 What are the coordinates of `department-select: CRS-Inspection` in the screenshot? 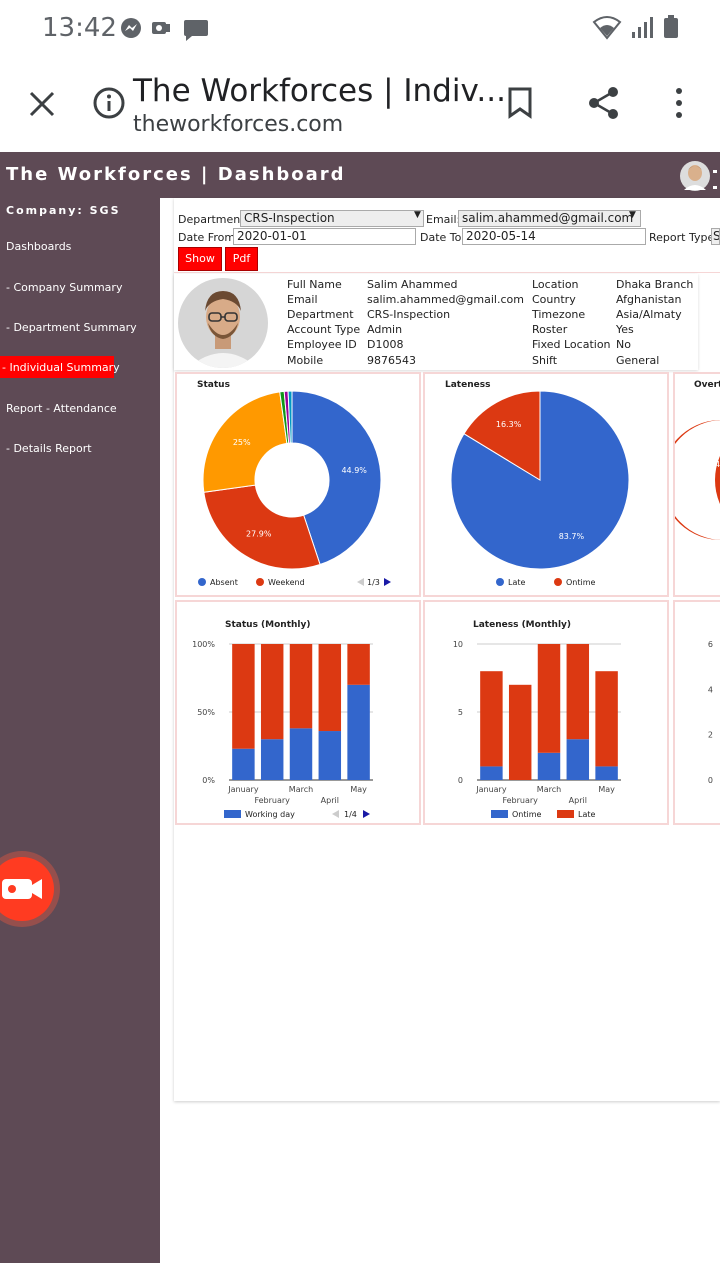 It's located at (332, 218).